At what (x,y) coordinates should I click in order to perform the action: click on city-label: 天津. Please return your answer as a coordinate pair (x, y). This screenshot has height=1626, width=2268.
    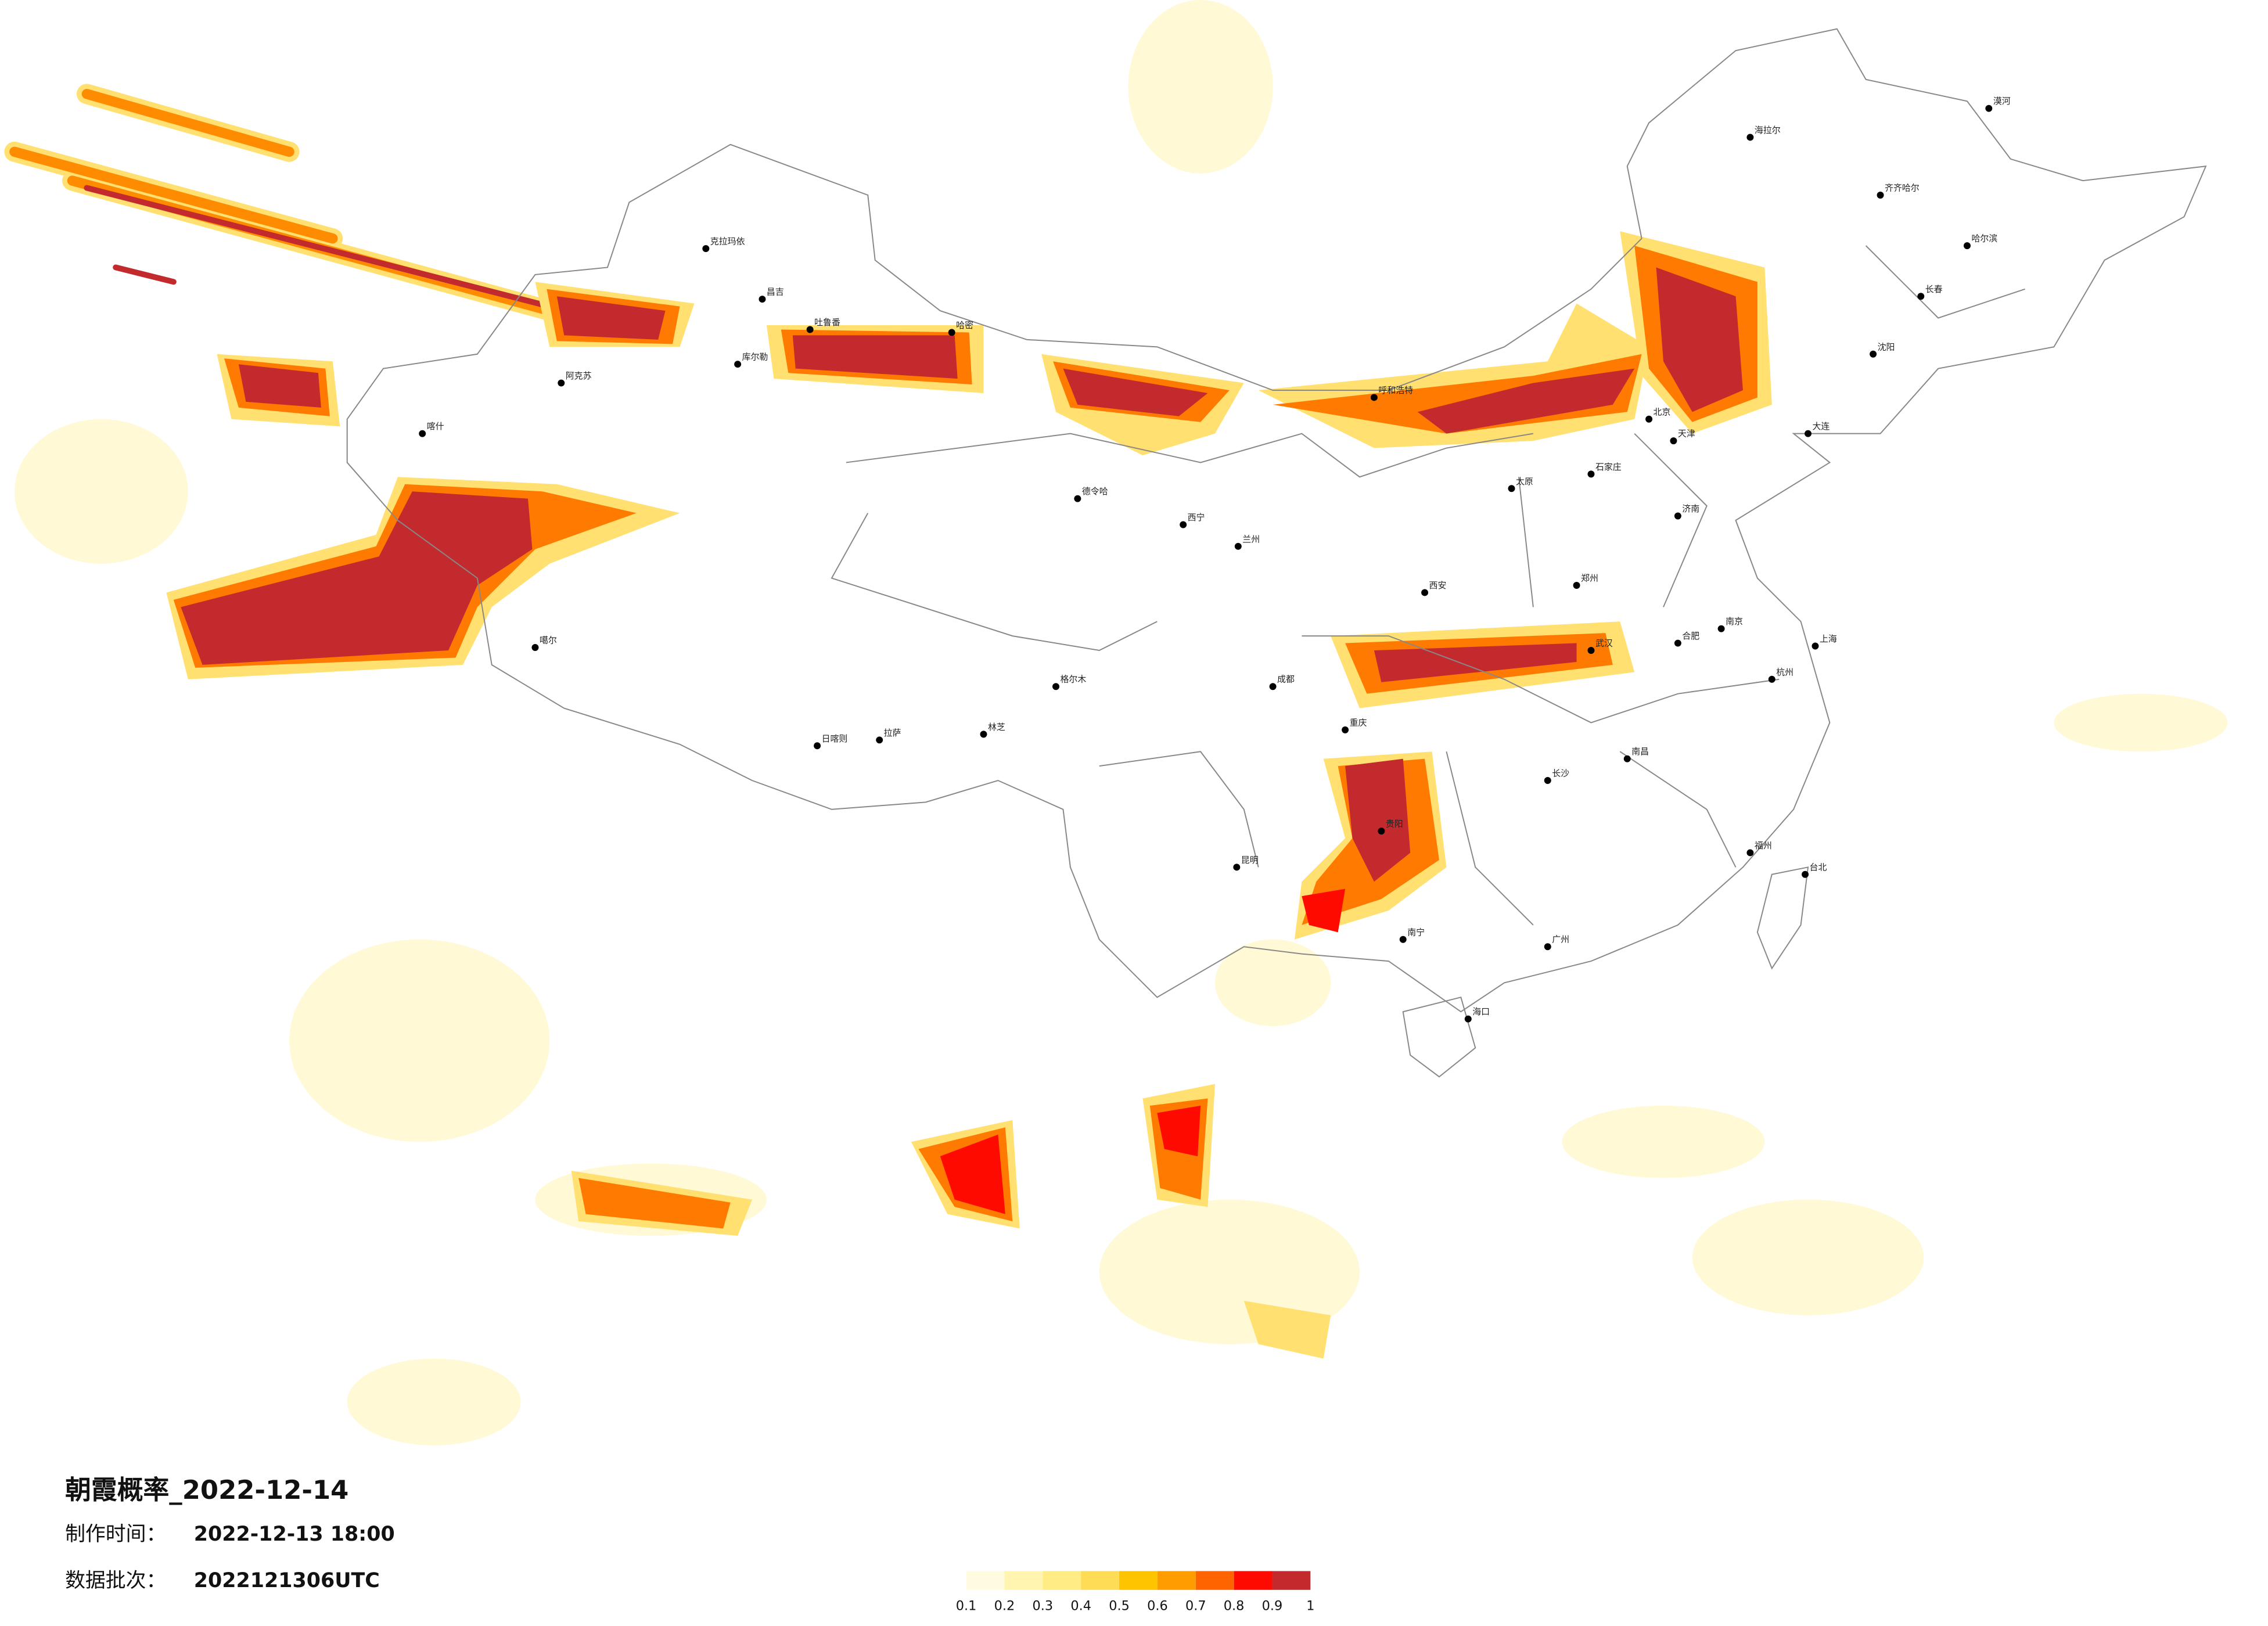
    Looking at the image, I should click on (1686, 434).